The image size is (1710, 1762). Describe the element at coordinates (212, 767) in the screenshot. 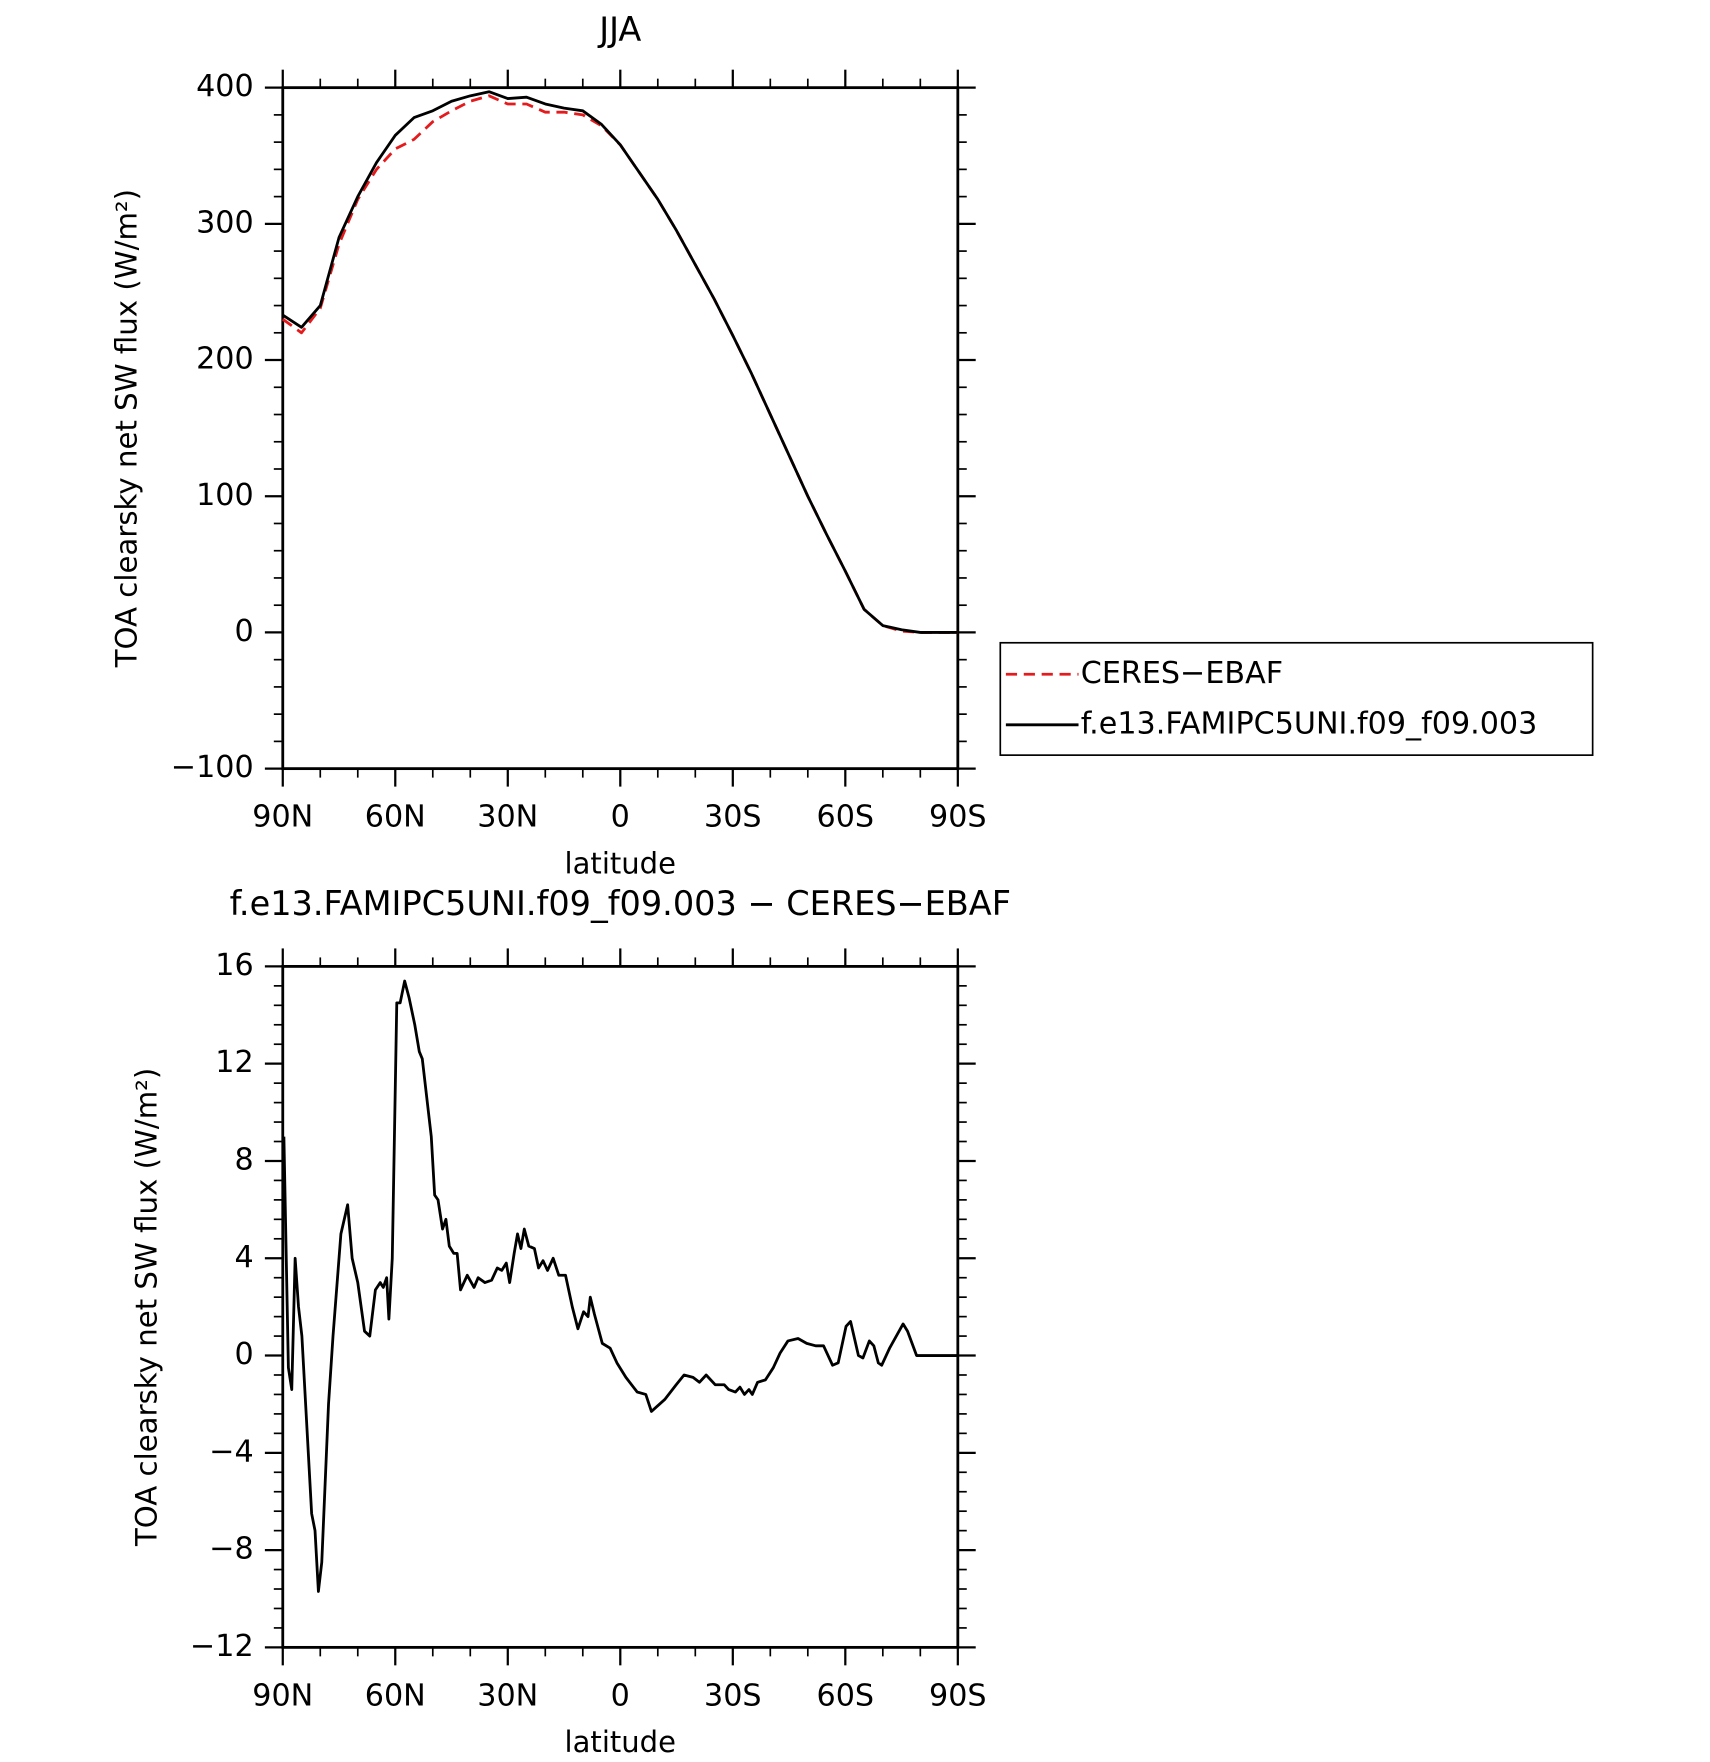

I see `y-tick-label: −100` at that location.